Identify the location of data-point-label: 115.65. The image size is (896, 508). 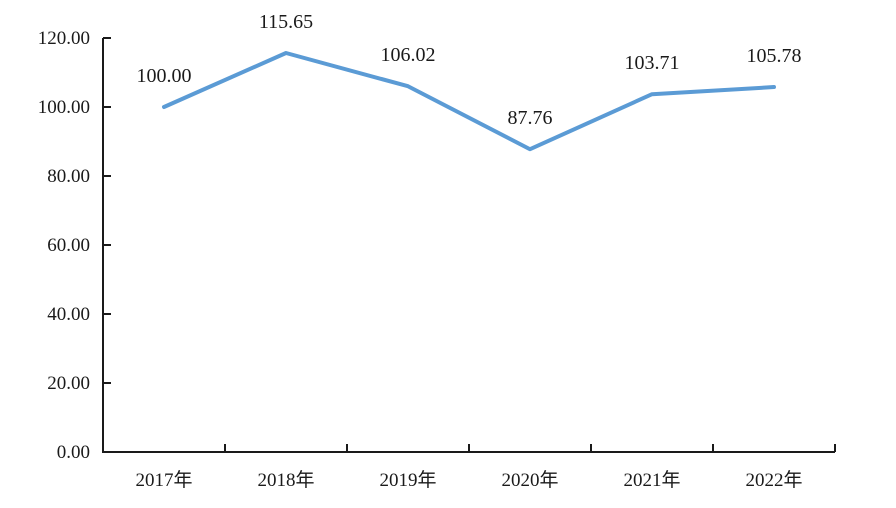
(286, 22).